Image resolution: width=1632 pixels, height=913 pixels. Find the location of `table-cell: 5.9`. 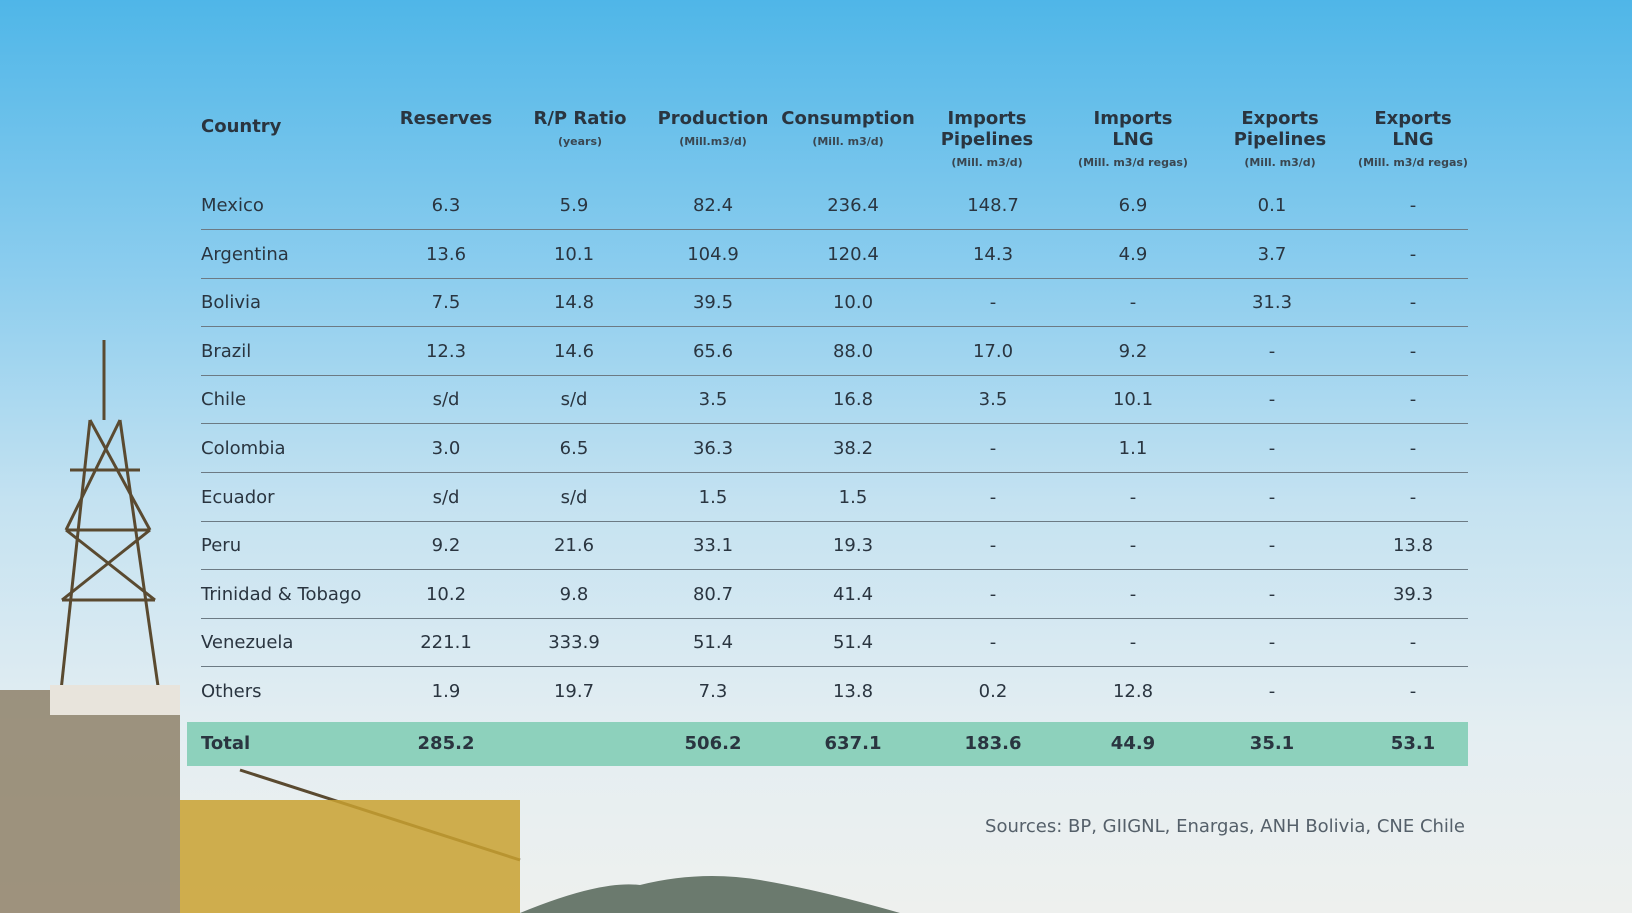

table-cell: 5.9 is located at coordinates (574, 205).